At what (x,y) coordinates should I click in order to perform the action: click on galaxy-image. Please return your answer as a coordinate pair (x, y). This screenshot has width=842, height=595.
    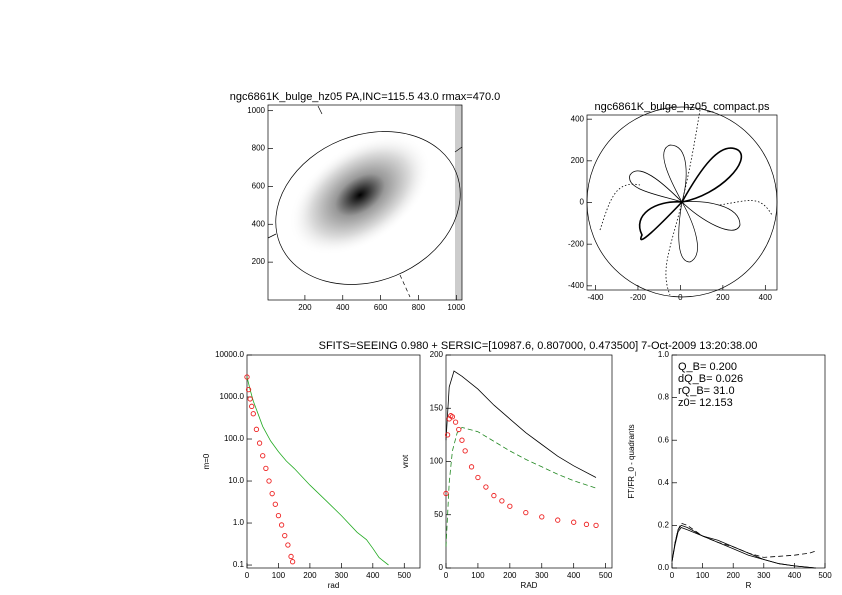
    Looking at the image, I should click on (365, 202).